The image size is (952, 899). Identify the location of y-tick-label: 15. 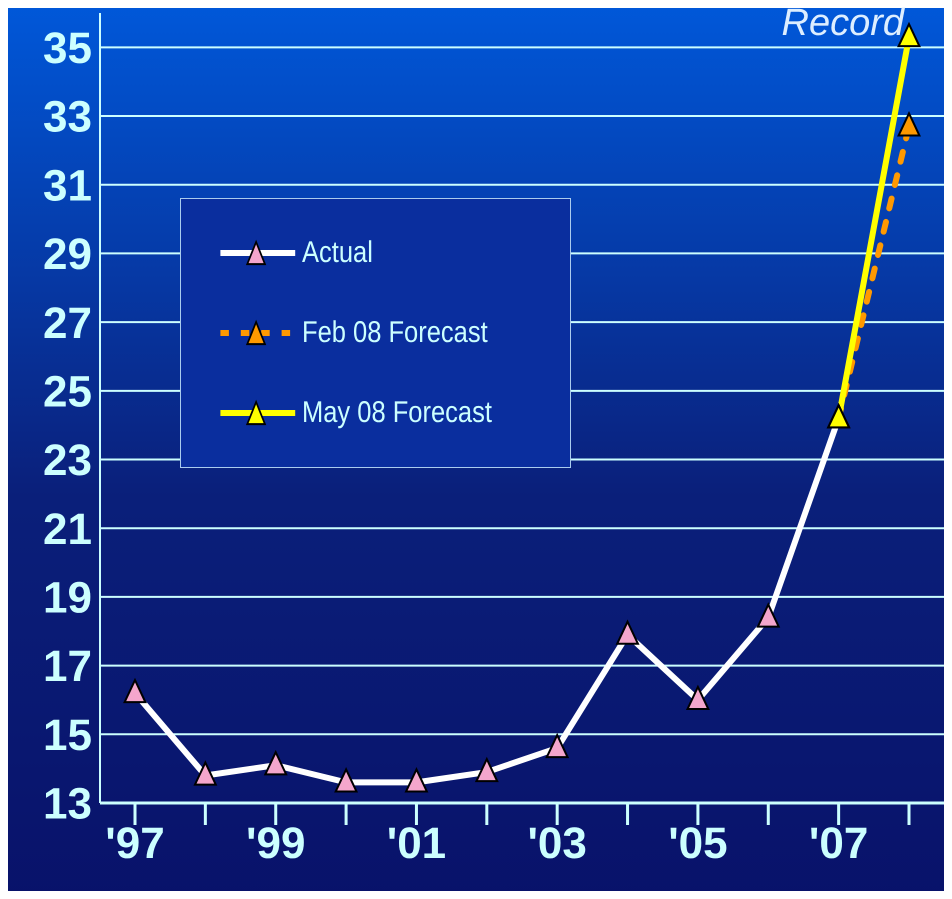
(67, 735).